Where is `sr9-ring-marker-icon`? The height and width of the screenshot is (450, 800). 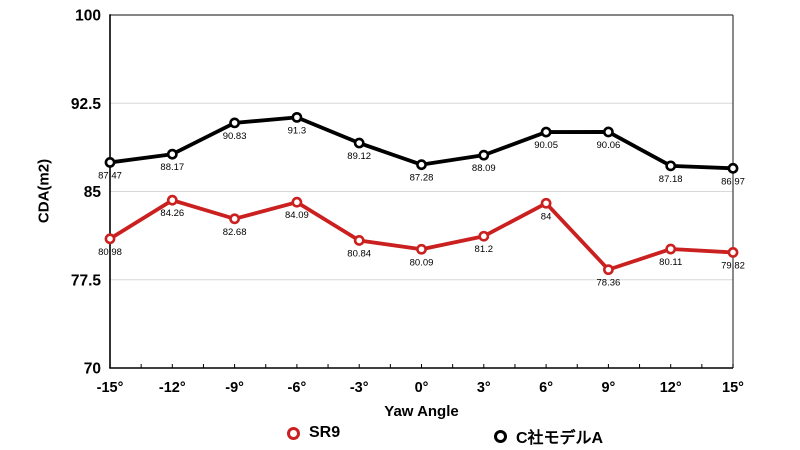
sr9-ring-marker-icon is located at coordinates (293, 433).